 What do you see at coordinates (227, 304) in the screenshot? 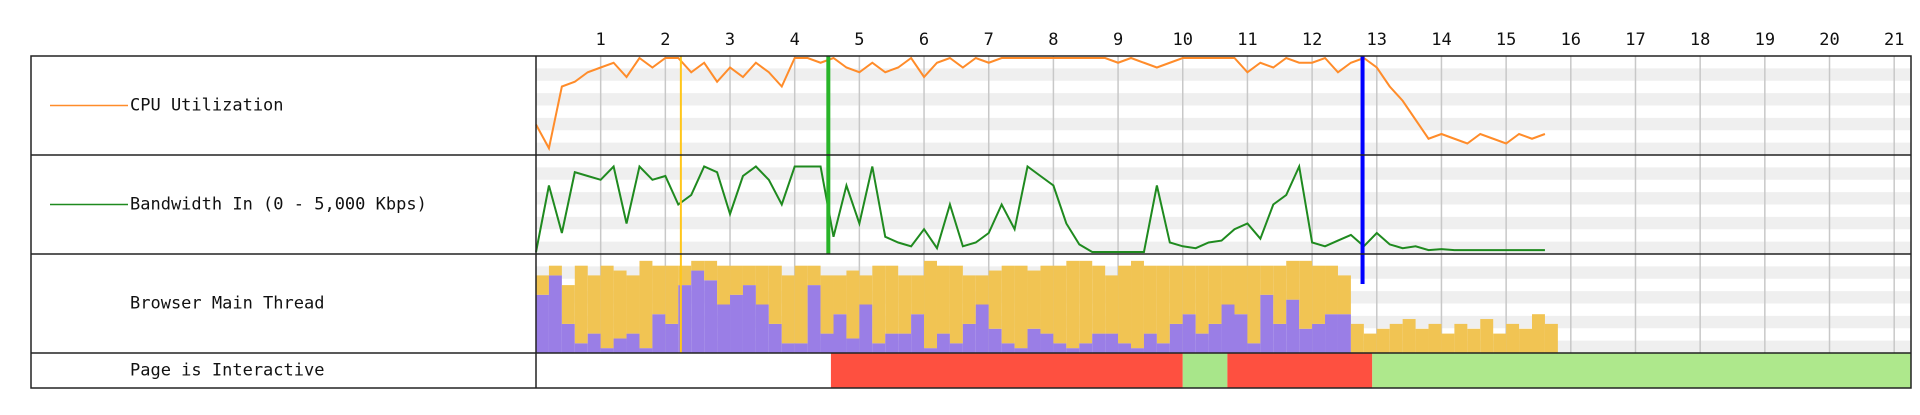
I see `row-label: Browser Main Thread` at bounding box center [227, 304].